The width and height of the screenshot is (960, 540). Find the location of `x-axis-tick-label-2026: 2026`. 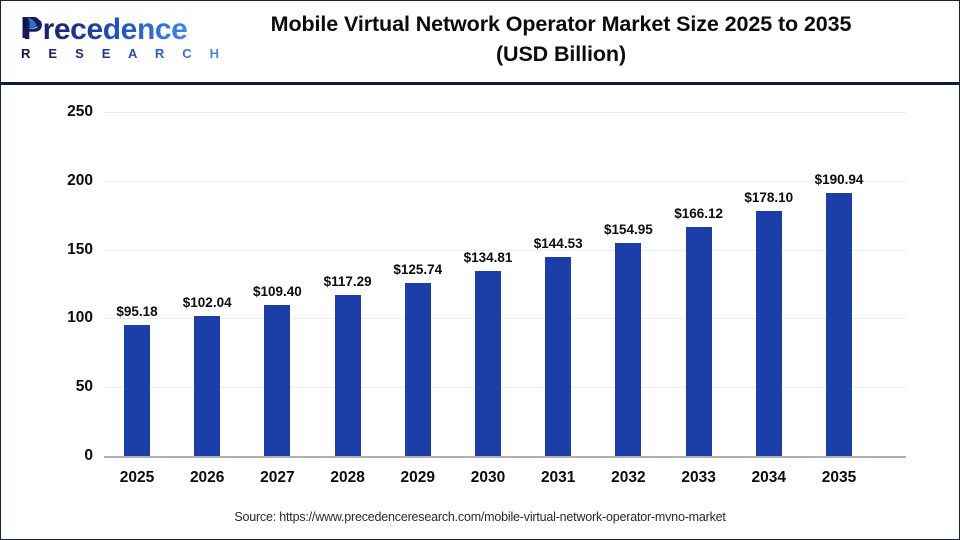

x-axis-tick-label-2026: 2026 is located at coordinates (207, 477).